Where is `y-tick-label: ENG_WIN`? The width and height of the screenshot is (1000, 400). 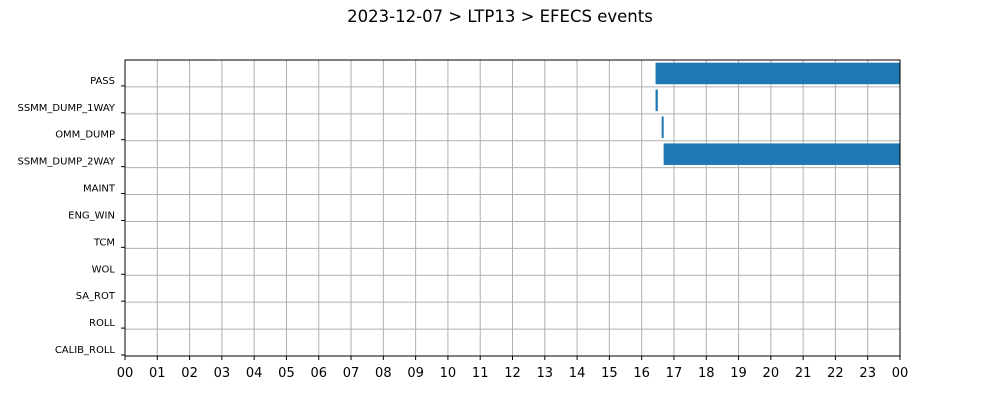 y-tick-label: ENG_WIN is located at coordinates (91, 215).